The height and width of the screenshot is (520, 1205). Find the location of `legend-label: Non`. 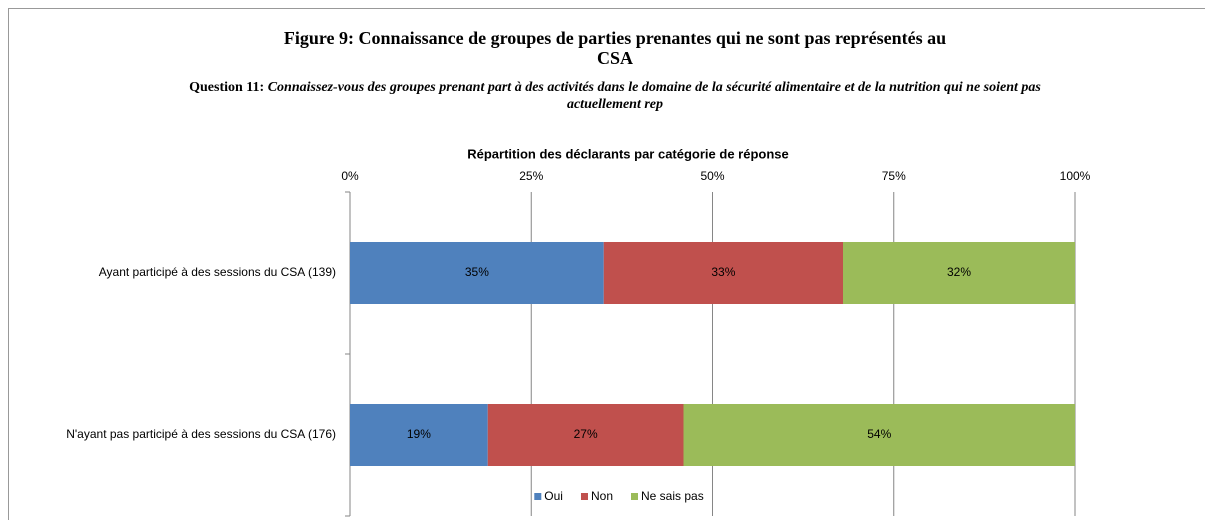

legend-label: Non is located at coordinates (602, 496).